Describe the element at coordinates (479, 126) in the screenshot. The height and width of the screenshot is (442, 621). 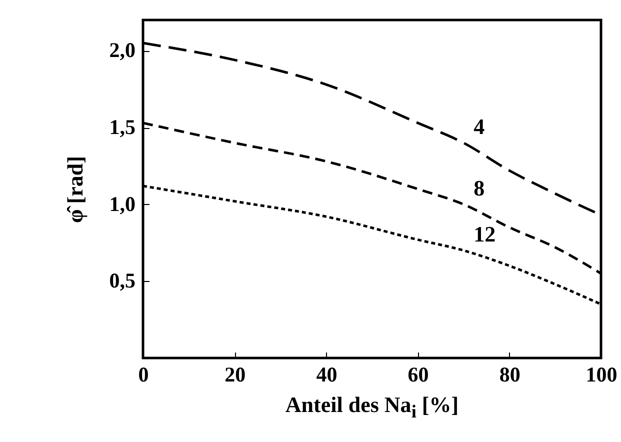
I see `series-label: 4` at that location.